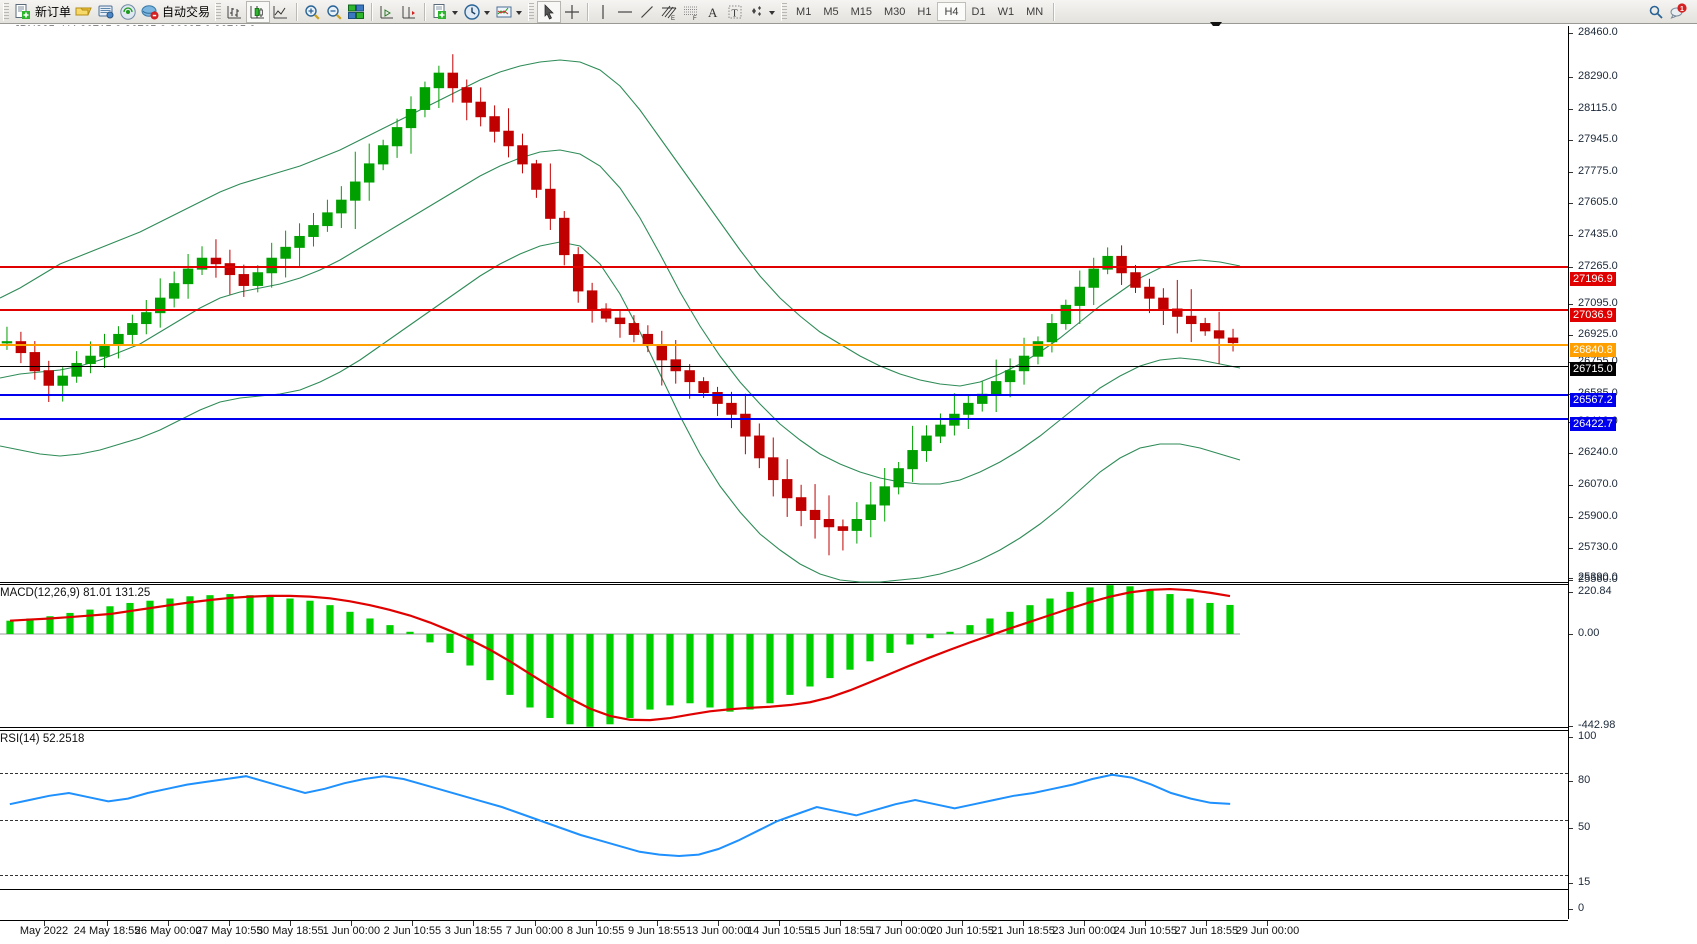  Describe the element at coordinates (1593, 32) in the screenshot. I see `price-tick: 28460.0` at that location.